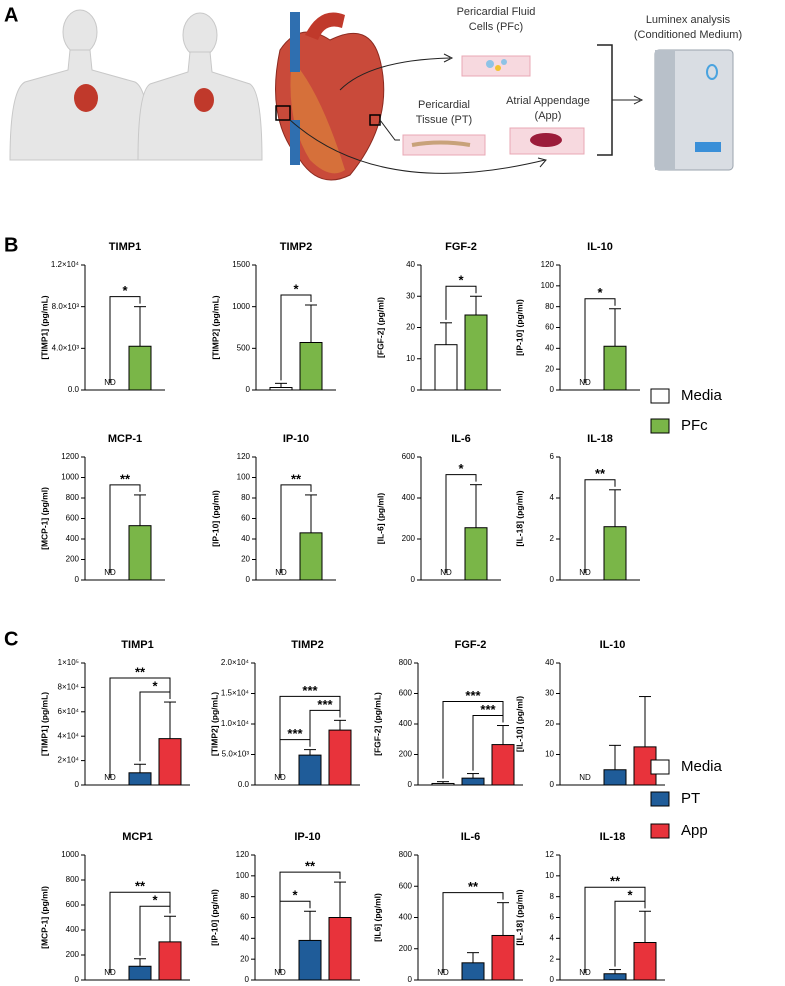  What do you see at coordinates (236, 754) in the screenshot?
I see `y-tick-label: 5.0×10³` at bounding box center [236, 754].